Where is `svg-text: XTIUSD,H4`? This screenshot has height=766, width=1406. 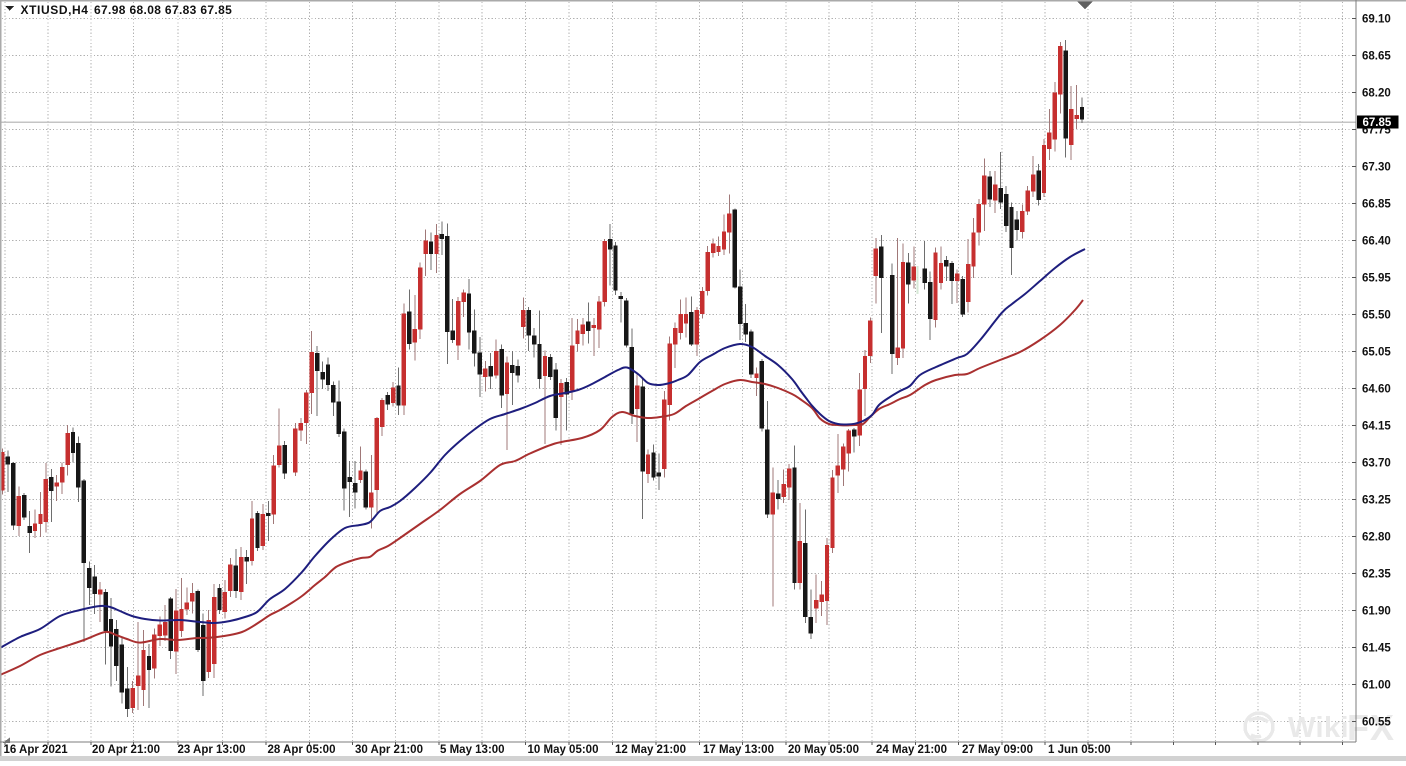
svg-text: XTIUSD,H4 is located at coordinates (55, 10).